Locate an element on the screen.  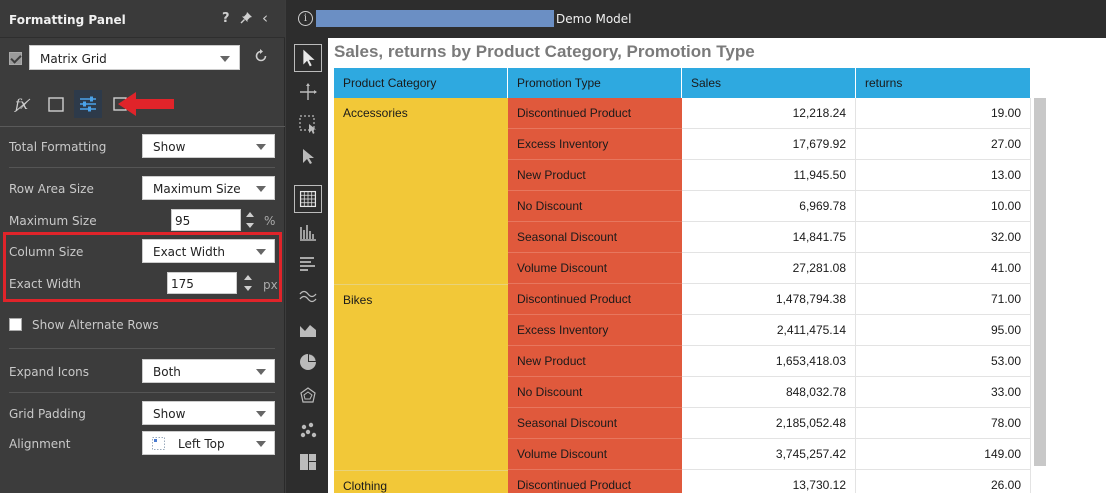
sales-cell: 13,730.12 is located at coordinates (769, 481).